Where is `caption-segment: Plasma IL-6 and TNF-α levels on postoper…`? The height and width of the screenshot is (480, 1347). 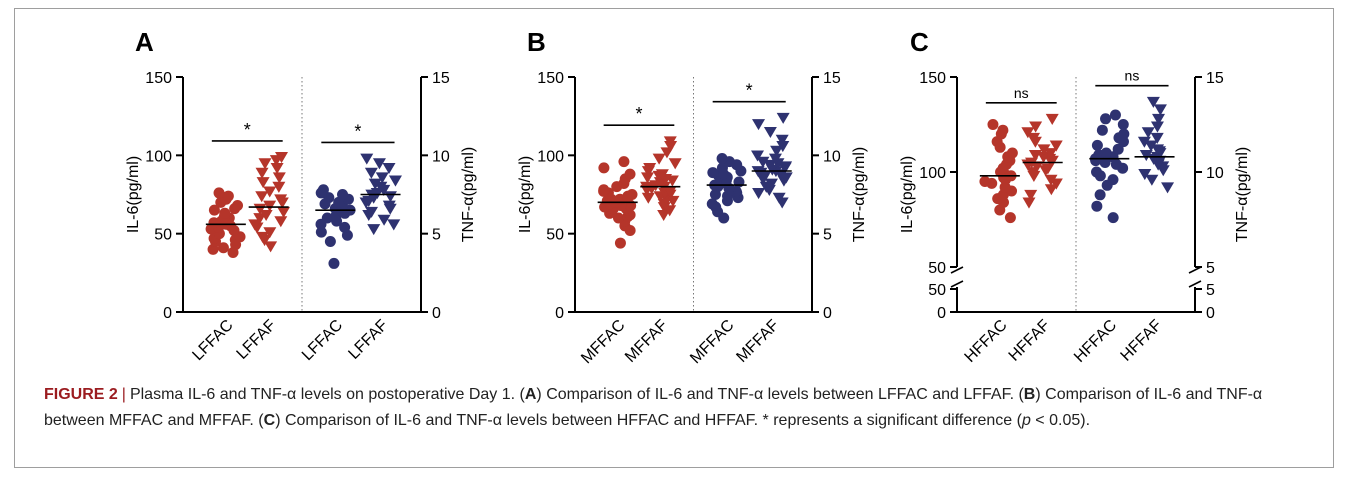
caption-segment: Plasma IL-6 and TNF-α levels on postoper… is located at coordinates (327, 394).